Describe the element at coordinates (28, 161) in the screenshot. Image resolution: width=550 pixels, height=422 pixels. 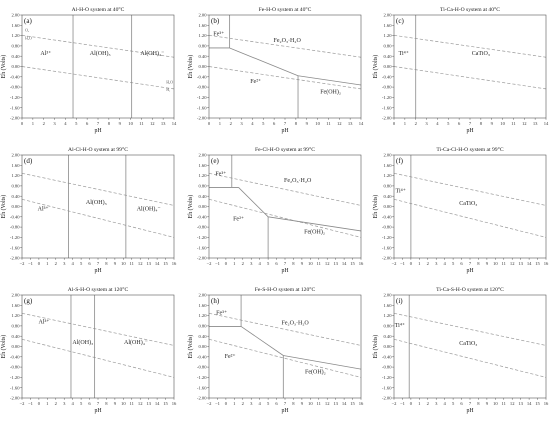
I see `panel-letter: (d)` at that location.